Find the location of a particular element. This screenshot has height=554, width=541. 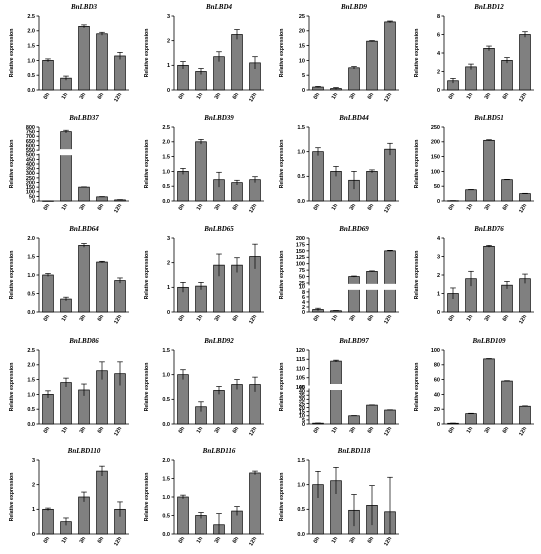

y-tick-label: 150 is located at coordinates (300, 252).